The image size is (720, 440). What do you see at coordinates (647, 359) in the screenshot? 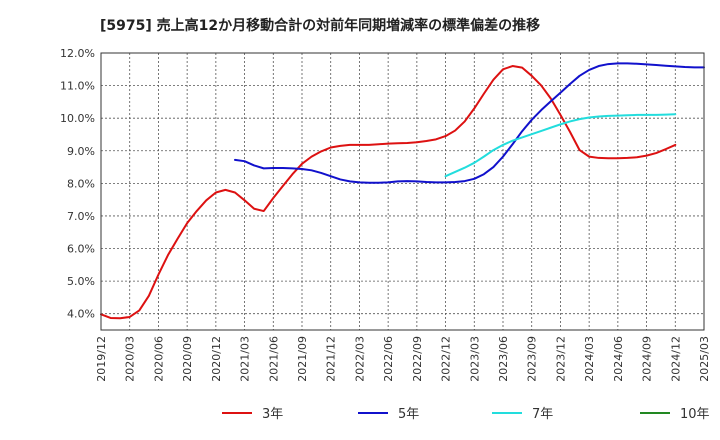
I see `x-tick-label: 2024/09` at bounding box center [647, 359].